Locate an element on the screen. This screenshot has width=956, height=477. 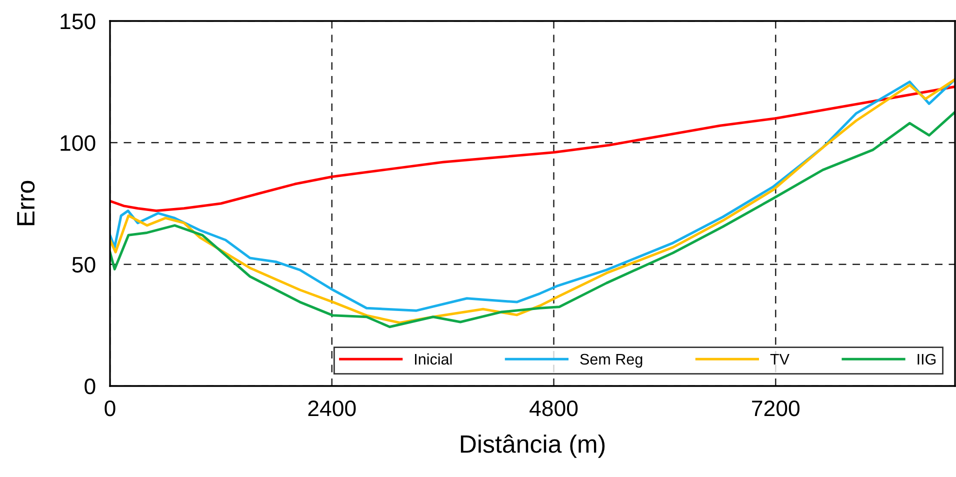
y-tick-label: 100 is located at coordinates (78, 143).